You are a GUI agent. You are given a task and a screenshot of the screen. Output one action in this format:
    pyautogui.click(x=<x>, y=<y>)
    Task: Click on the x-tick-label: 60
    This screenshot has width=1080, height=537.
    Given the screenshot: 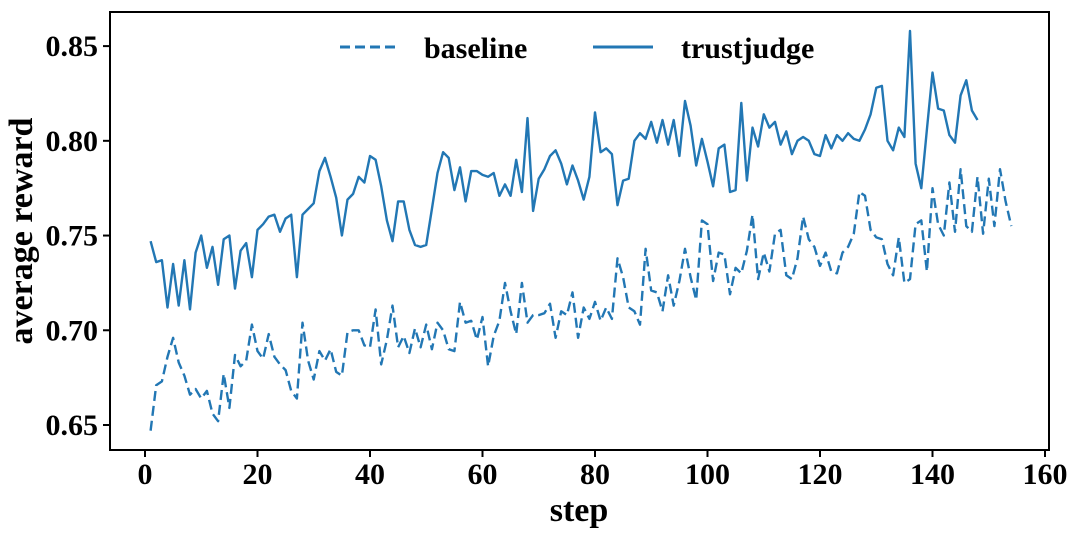 What is the action you would take?
    pyautogui.click(x=482, y=474)
    